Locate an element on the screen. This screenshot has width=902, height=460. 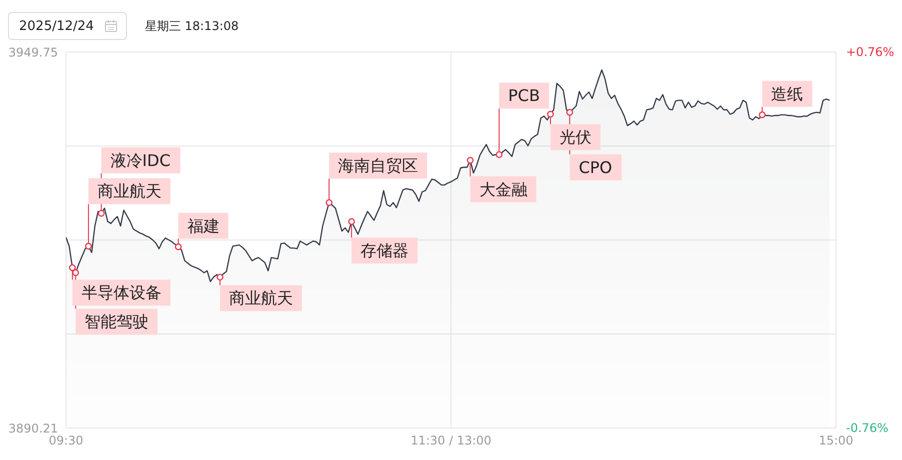
x-tick-label: 15:00 is located at coordinates (836, 441).